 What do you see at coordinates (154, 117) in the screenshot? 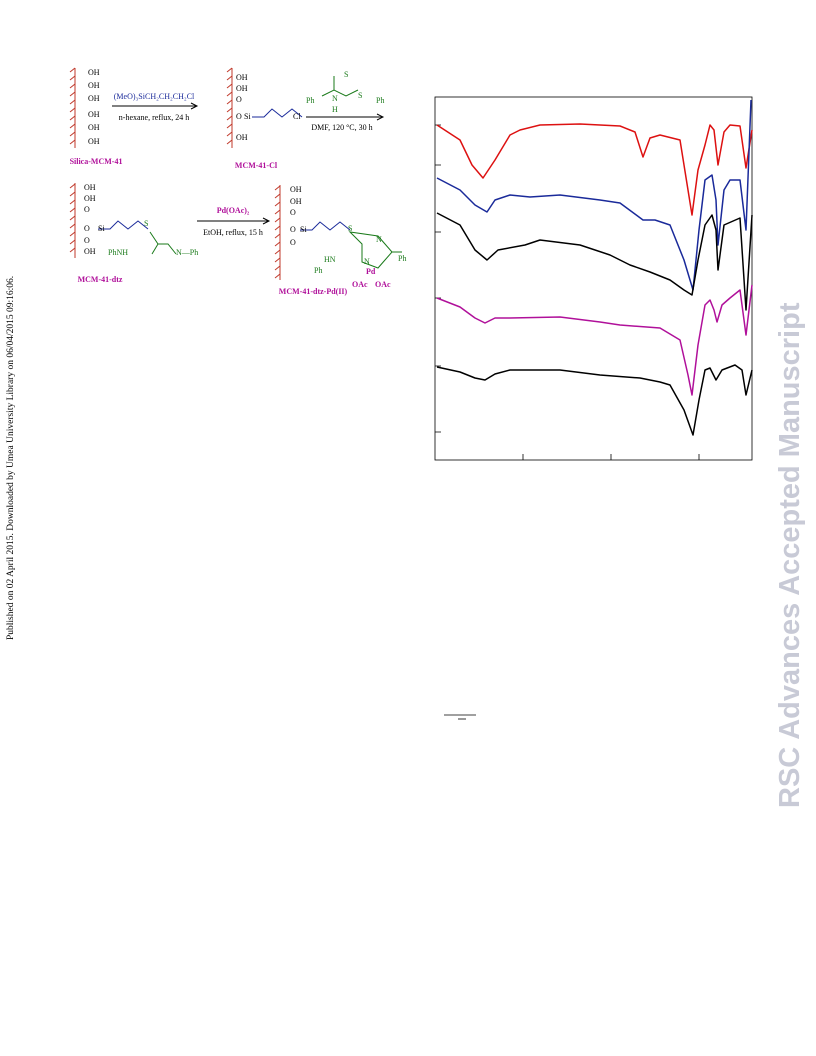
I see `conditions: n-hexane, reflux, 24 h` at bounding box center [154, 117].